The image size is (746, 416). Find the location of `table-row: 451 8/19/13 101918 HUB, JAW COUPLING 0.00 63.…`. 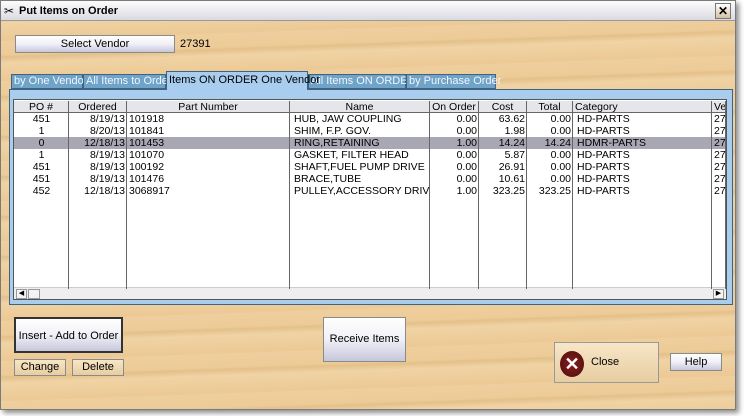

table-row: 451 8/19/13 101918 HUB, JAW COUPLING 0.00 63.… is located at coordinates (370, 119).